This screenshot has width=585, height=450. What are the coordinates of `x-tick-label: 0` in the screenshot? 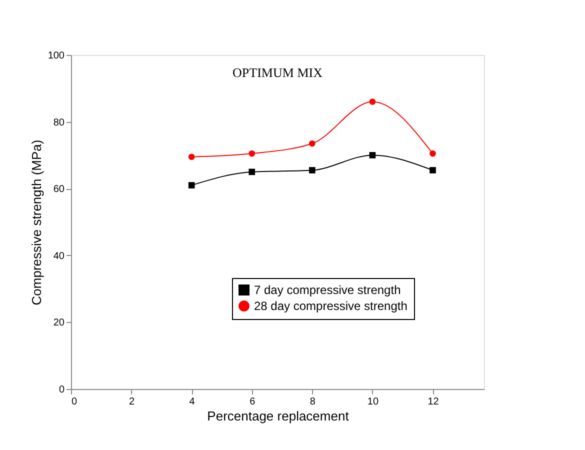 It's located at (75, 402).